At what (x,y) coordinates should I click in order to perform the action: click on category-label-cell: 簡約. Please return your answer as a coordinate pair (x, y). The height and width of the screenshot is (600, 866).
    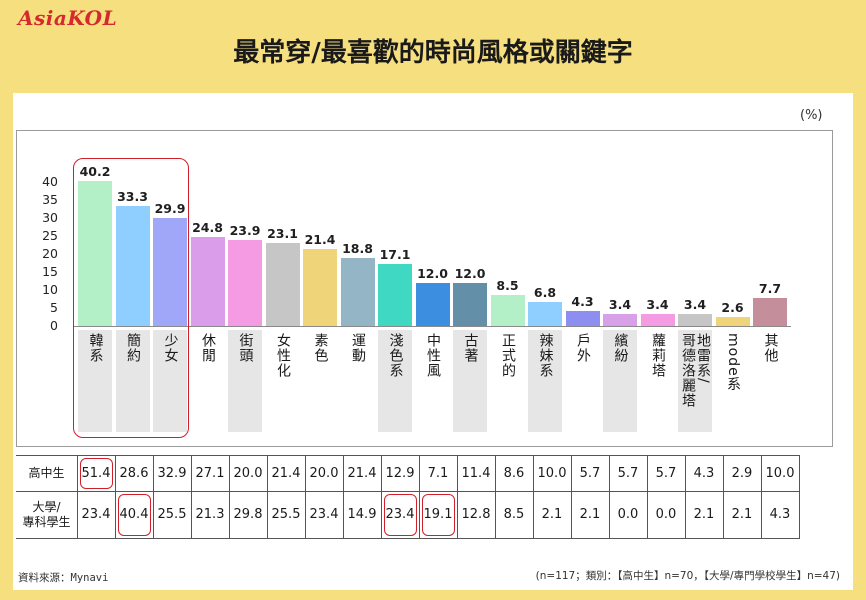
    Looking at the image, I should click on (133, 382).